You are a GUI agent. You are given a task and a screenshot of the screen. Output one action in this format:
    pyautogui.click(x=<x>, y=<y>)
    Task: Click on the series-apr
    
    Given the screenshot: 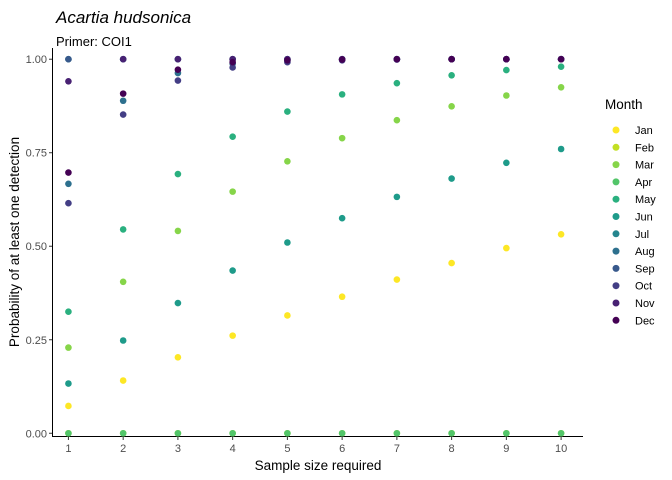 What is the action you would take?
    pyautogui.click(x=315, y=433)
    